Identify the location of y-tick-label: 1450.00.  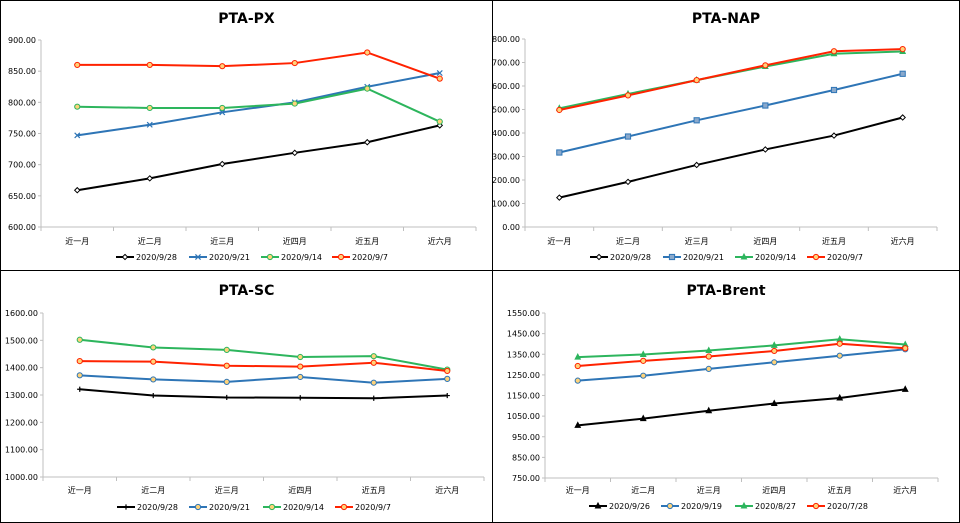
(523, 334).